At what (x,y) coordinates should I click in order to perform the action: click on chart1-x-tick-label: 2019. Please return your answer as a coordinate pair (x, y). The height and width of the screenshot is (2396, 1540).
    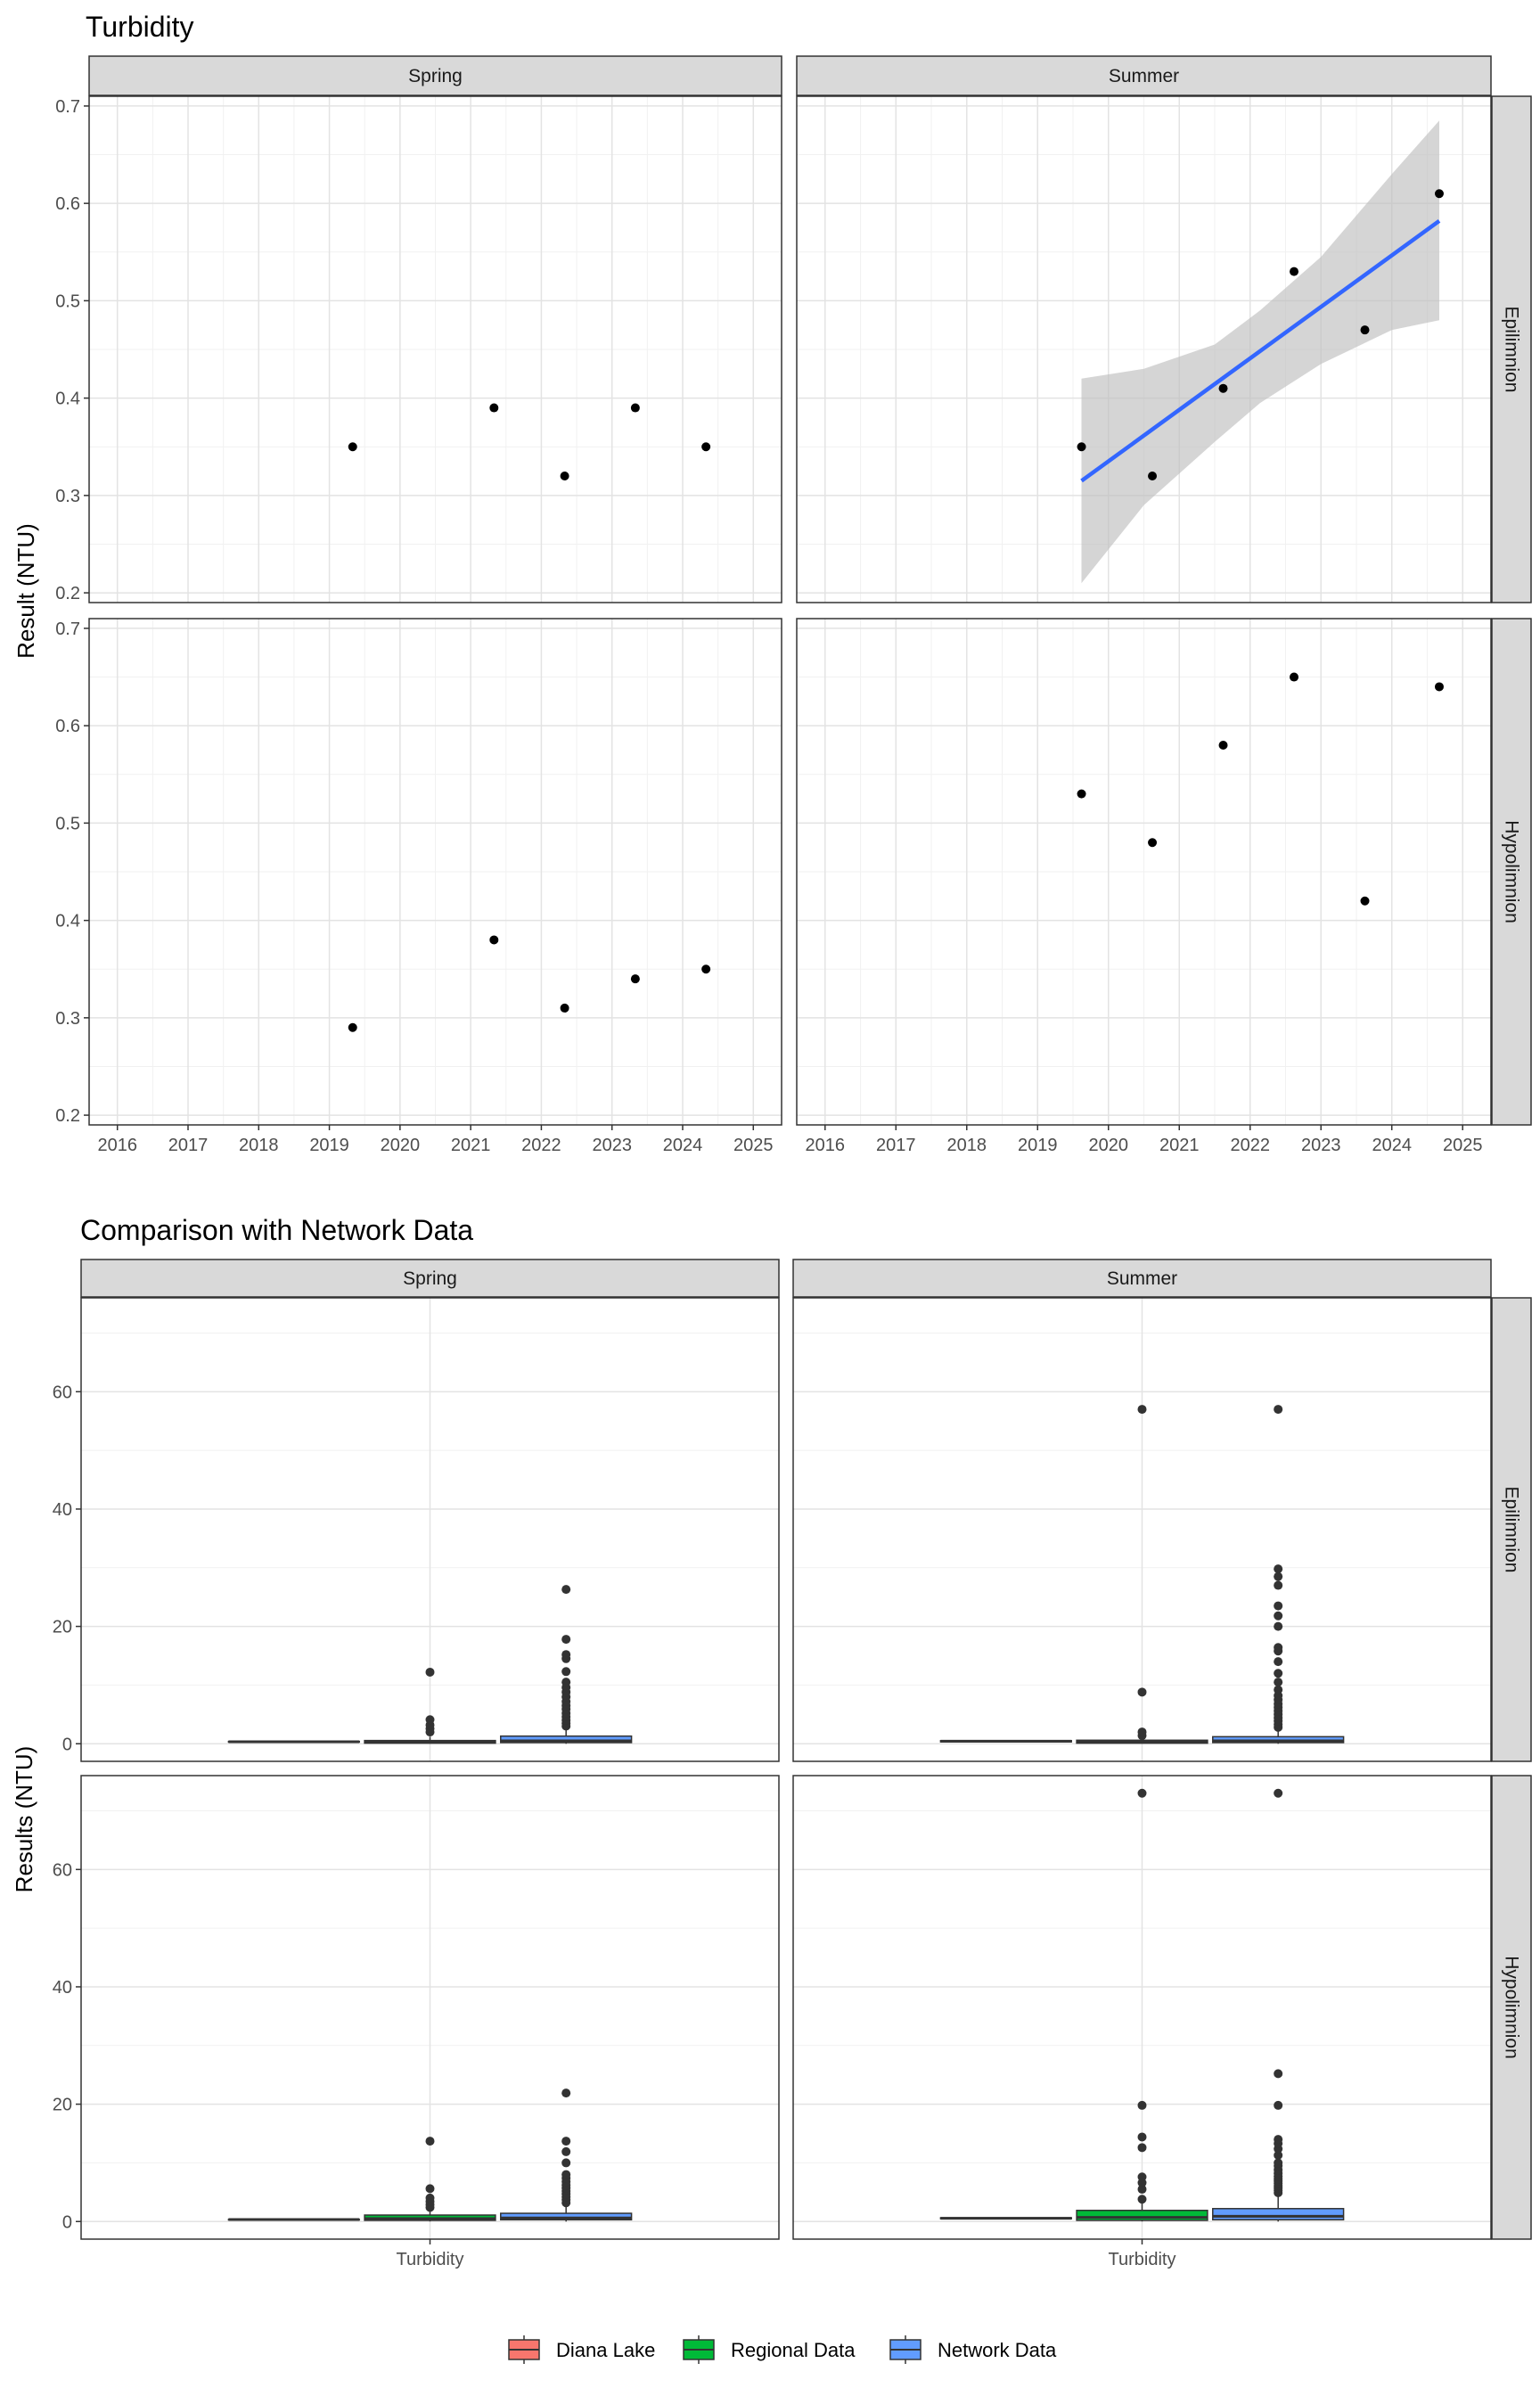
    Looking at the image, I should click on (1038, 1145).